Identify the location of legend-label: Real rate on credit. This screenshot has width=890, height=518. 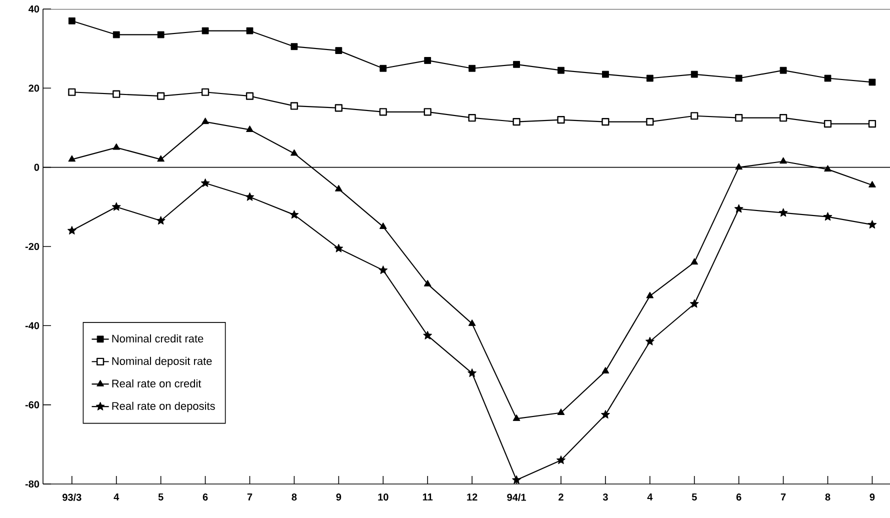
(157, 383).